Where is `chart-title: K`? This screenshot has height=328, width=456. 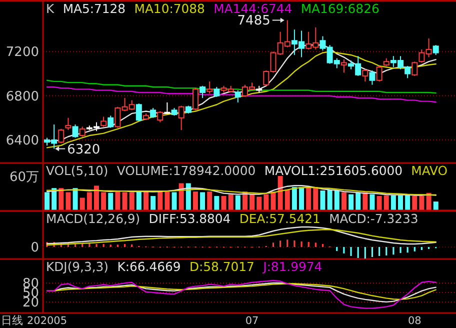
chart-title: K is located at coordinates (50, 8).